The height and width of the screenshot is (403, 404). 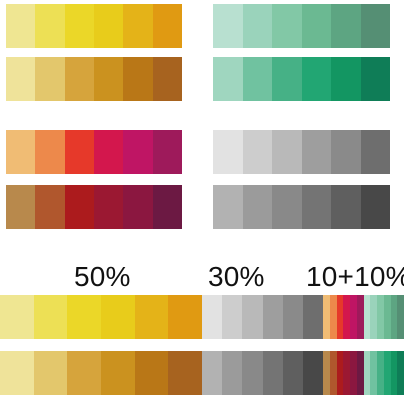 I want to click on gray-dark-swatch-row, so click(x=301, y=207).